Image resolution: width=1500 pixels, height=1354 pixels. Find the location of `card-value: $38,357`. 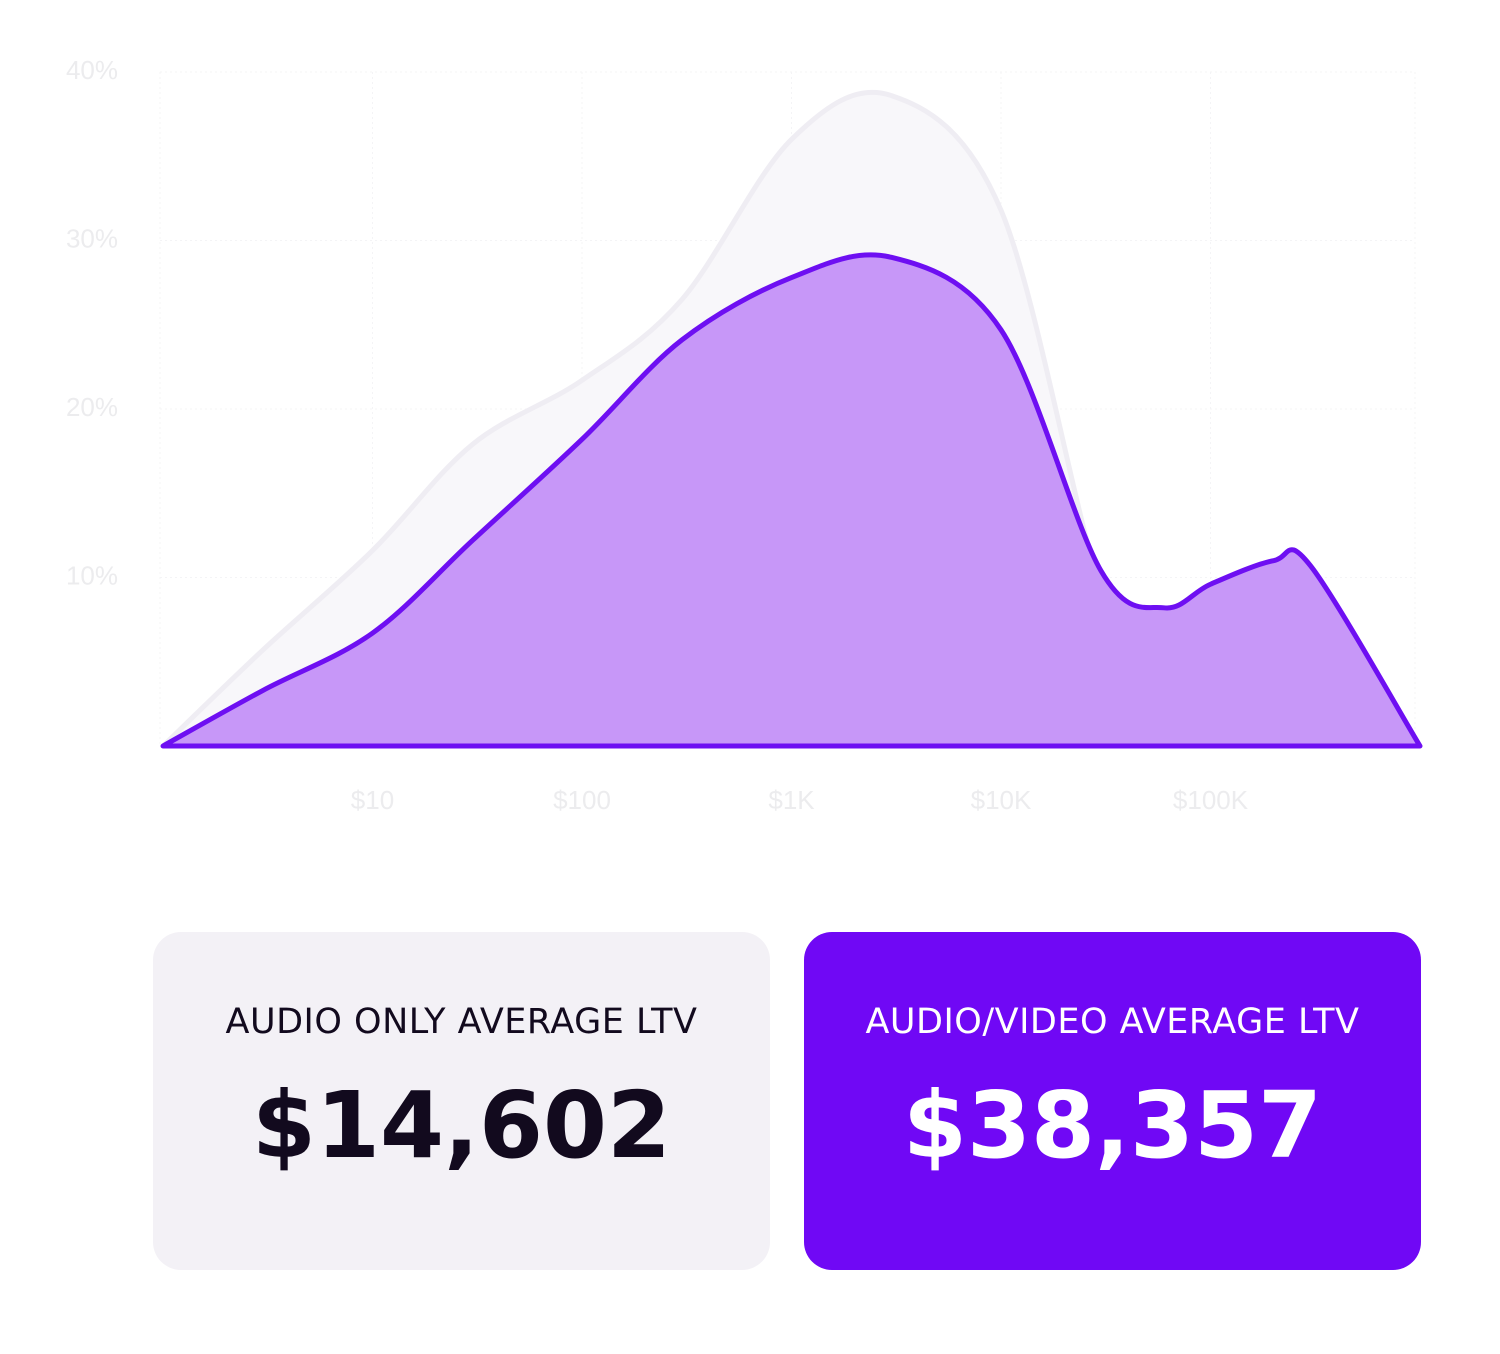

card-value: $38,357 is located at coordinates (1112, 1125).